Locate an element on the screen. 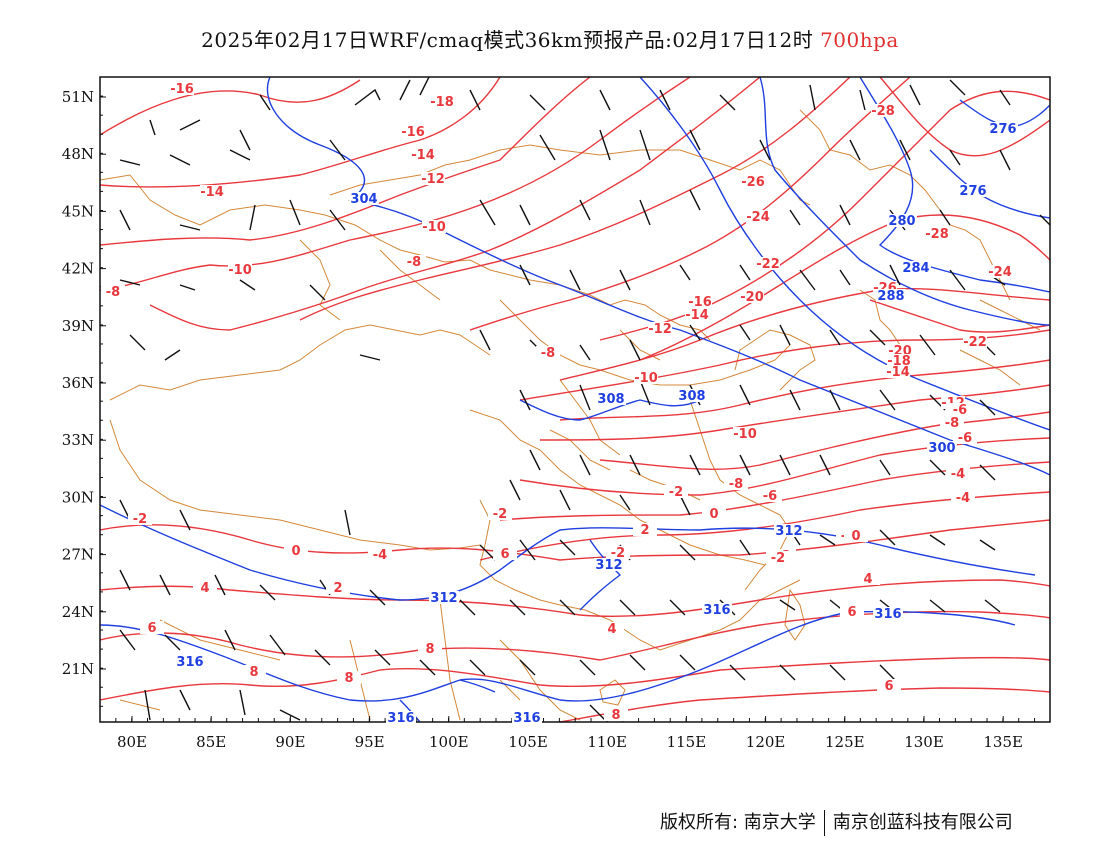 Image resolution: width=1100 pixels, height=850 pixels. latitude-axis: 51N 48N 45N 42N 39N 36N 33N 30N 27N 24N 21N is located at coordinates (84, 391).